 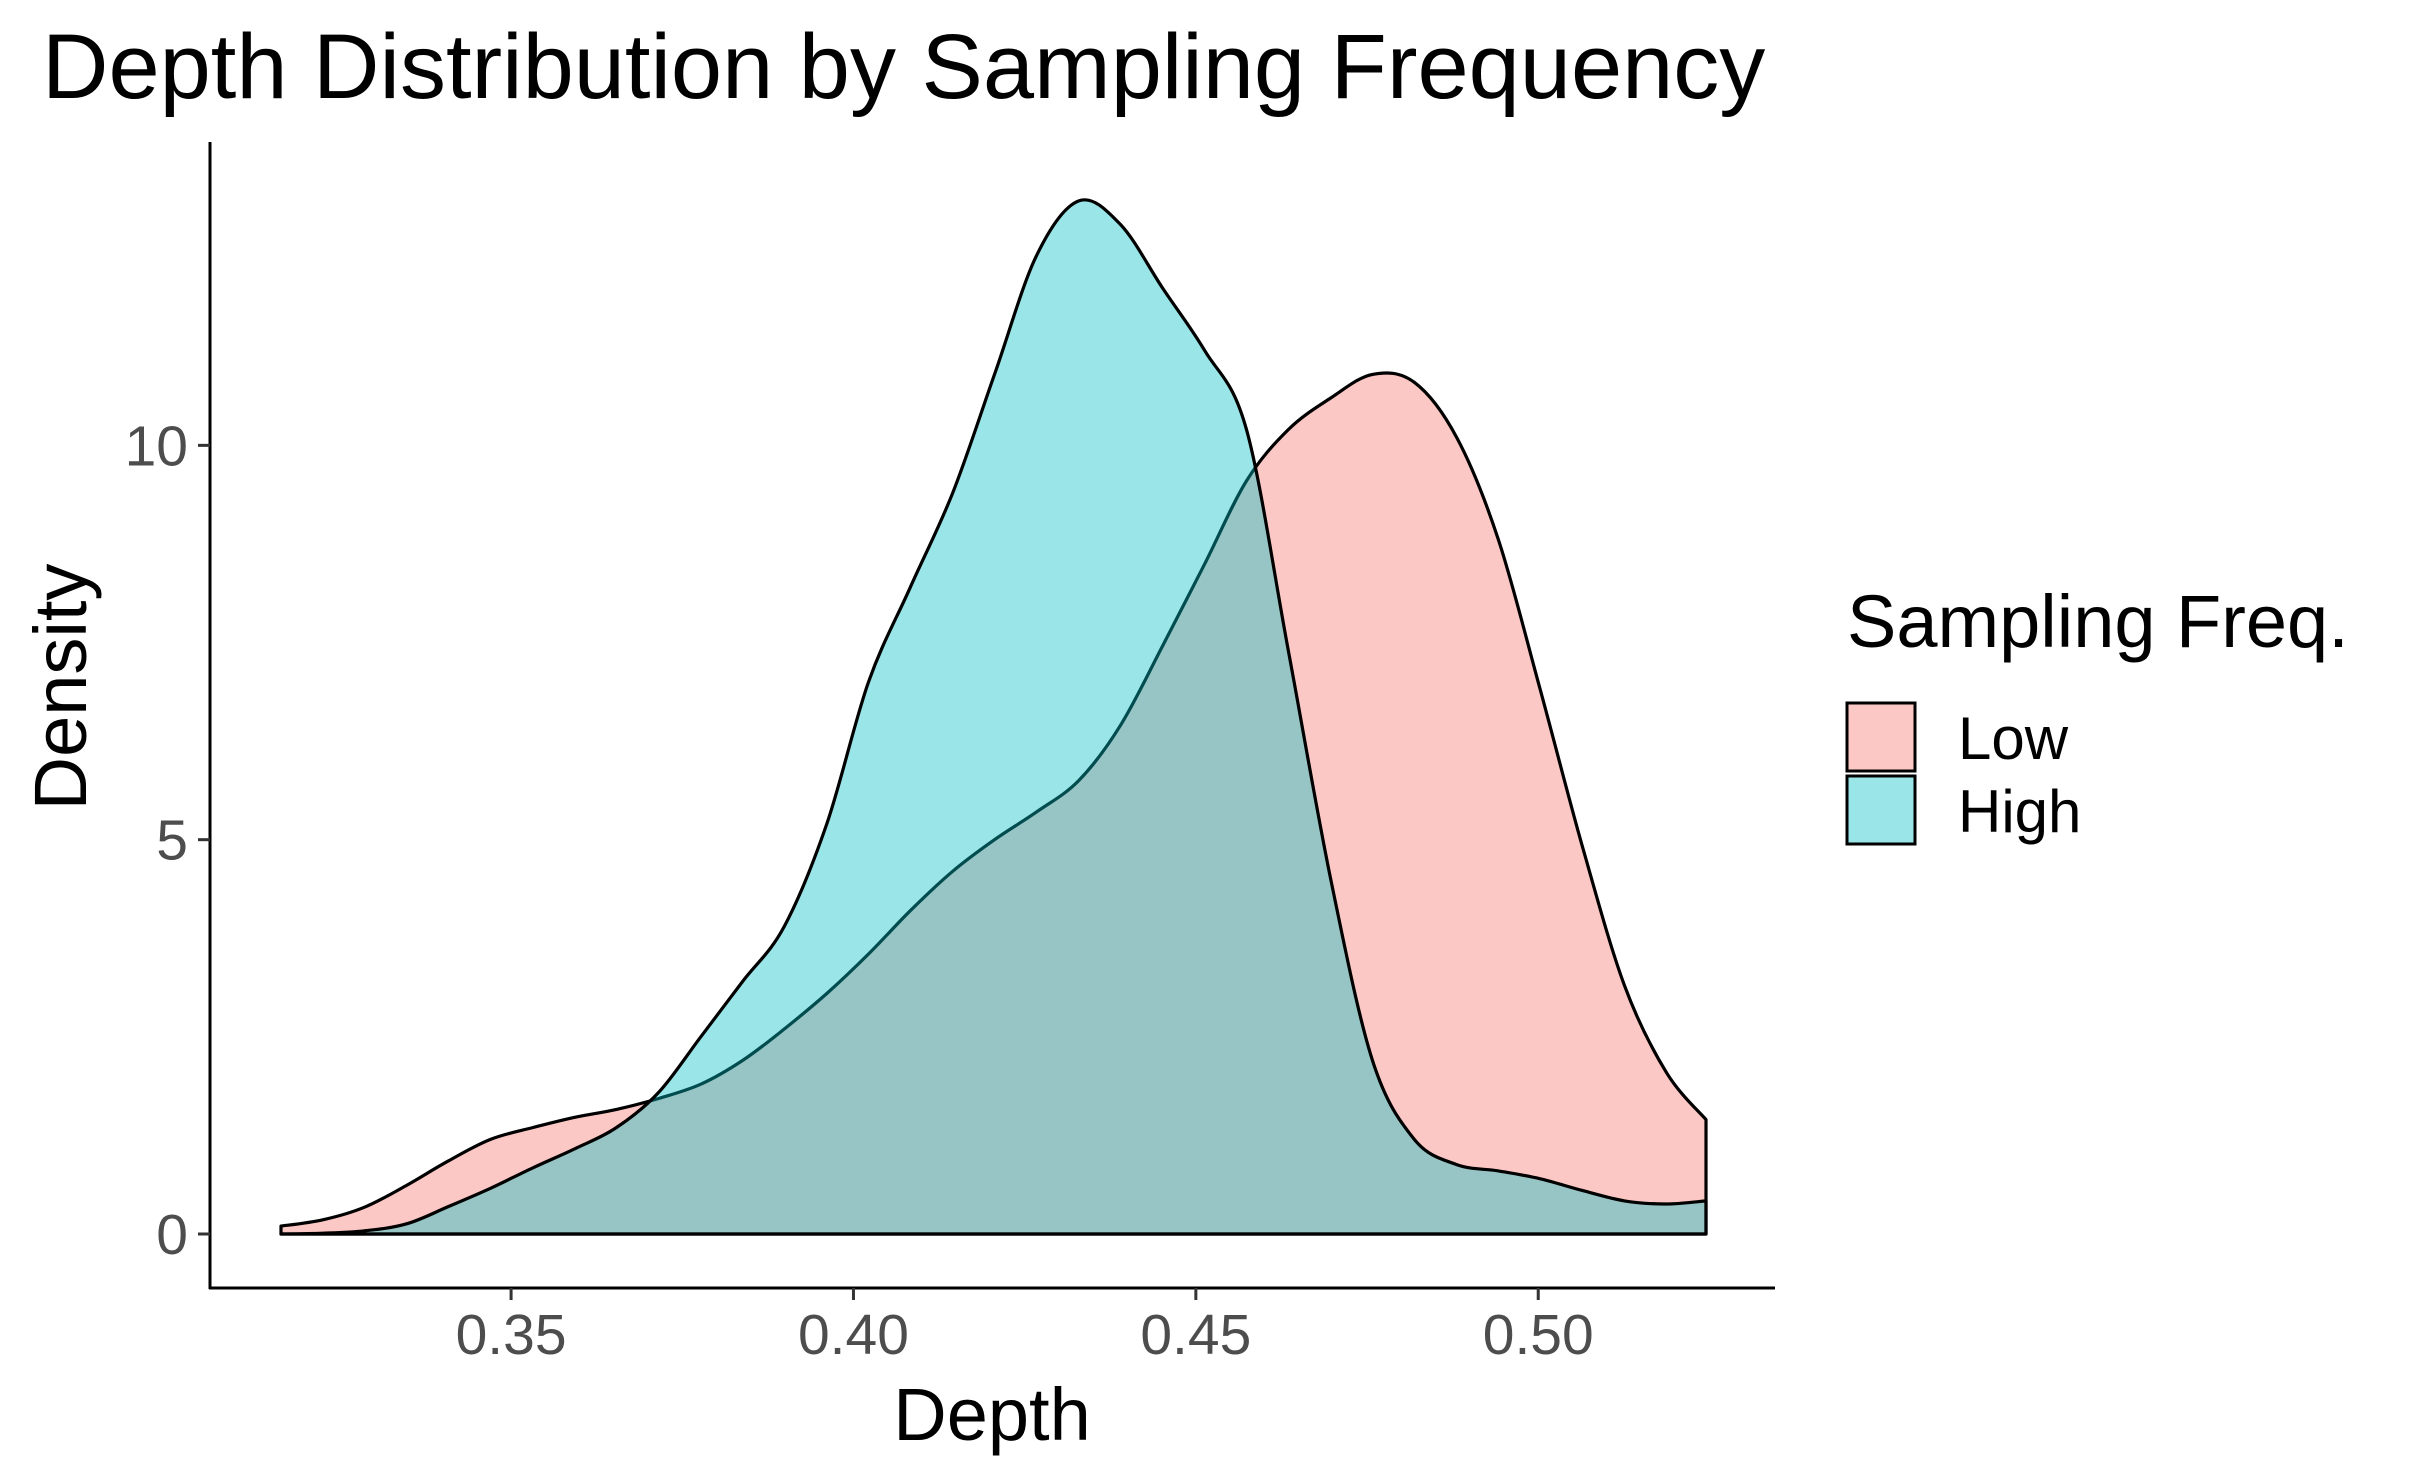 What do you see at coordinates (2019, 811) in the screenshot?
I see `legend-label-high: High` at bounding box center [2019, 811].